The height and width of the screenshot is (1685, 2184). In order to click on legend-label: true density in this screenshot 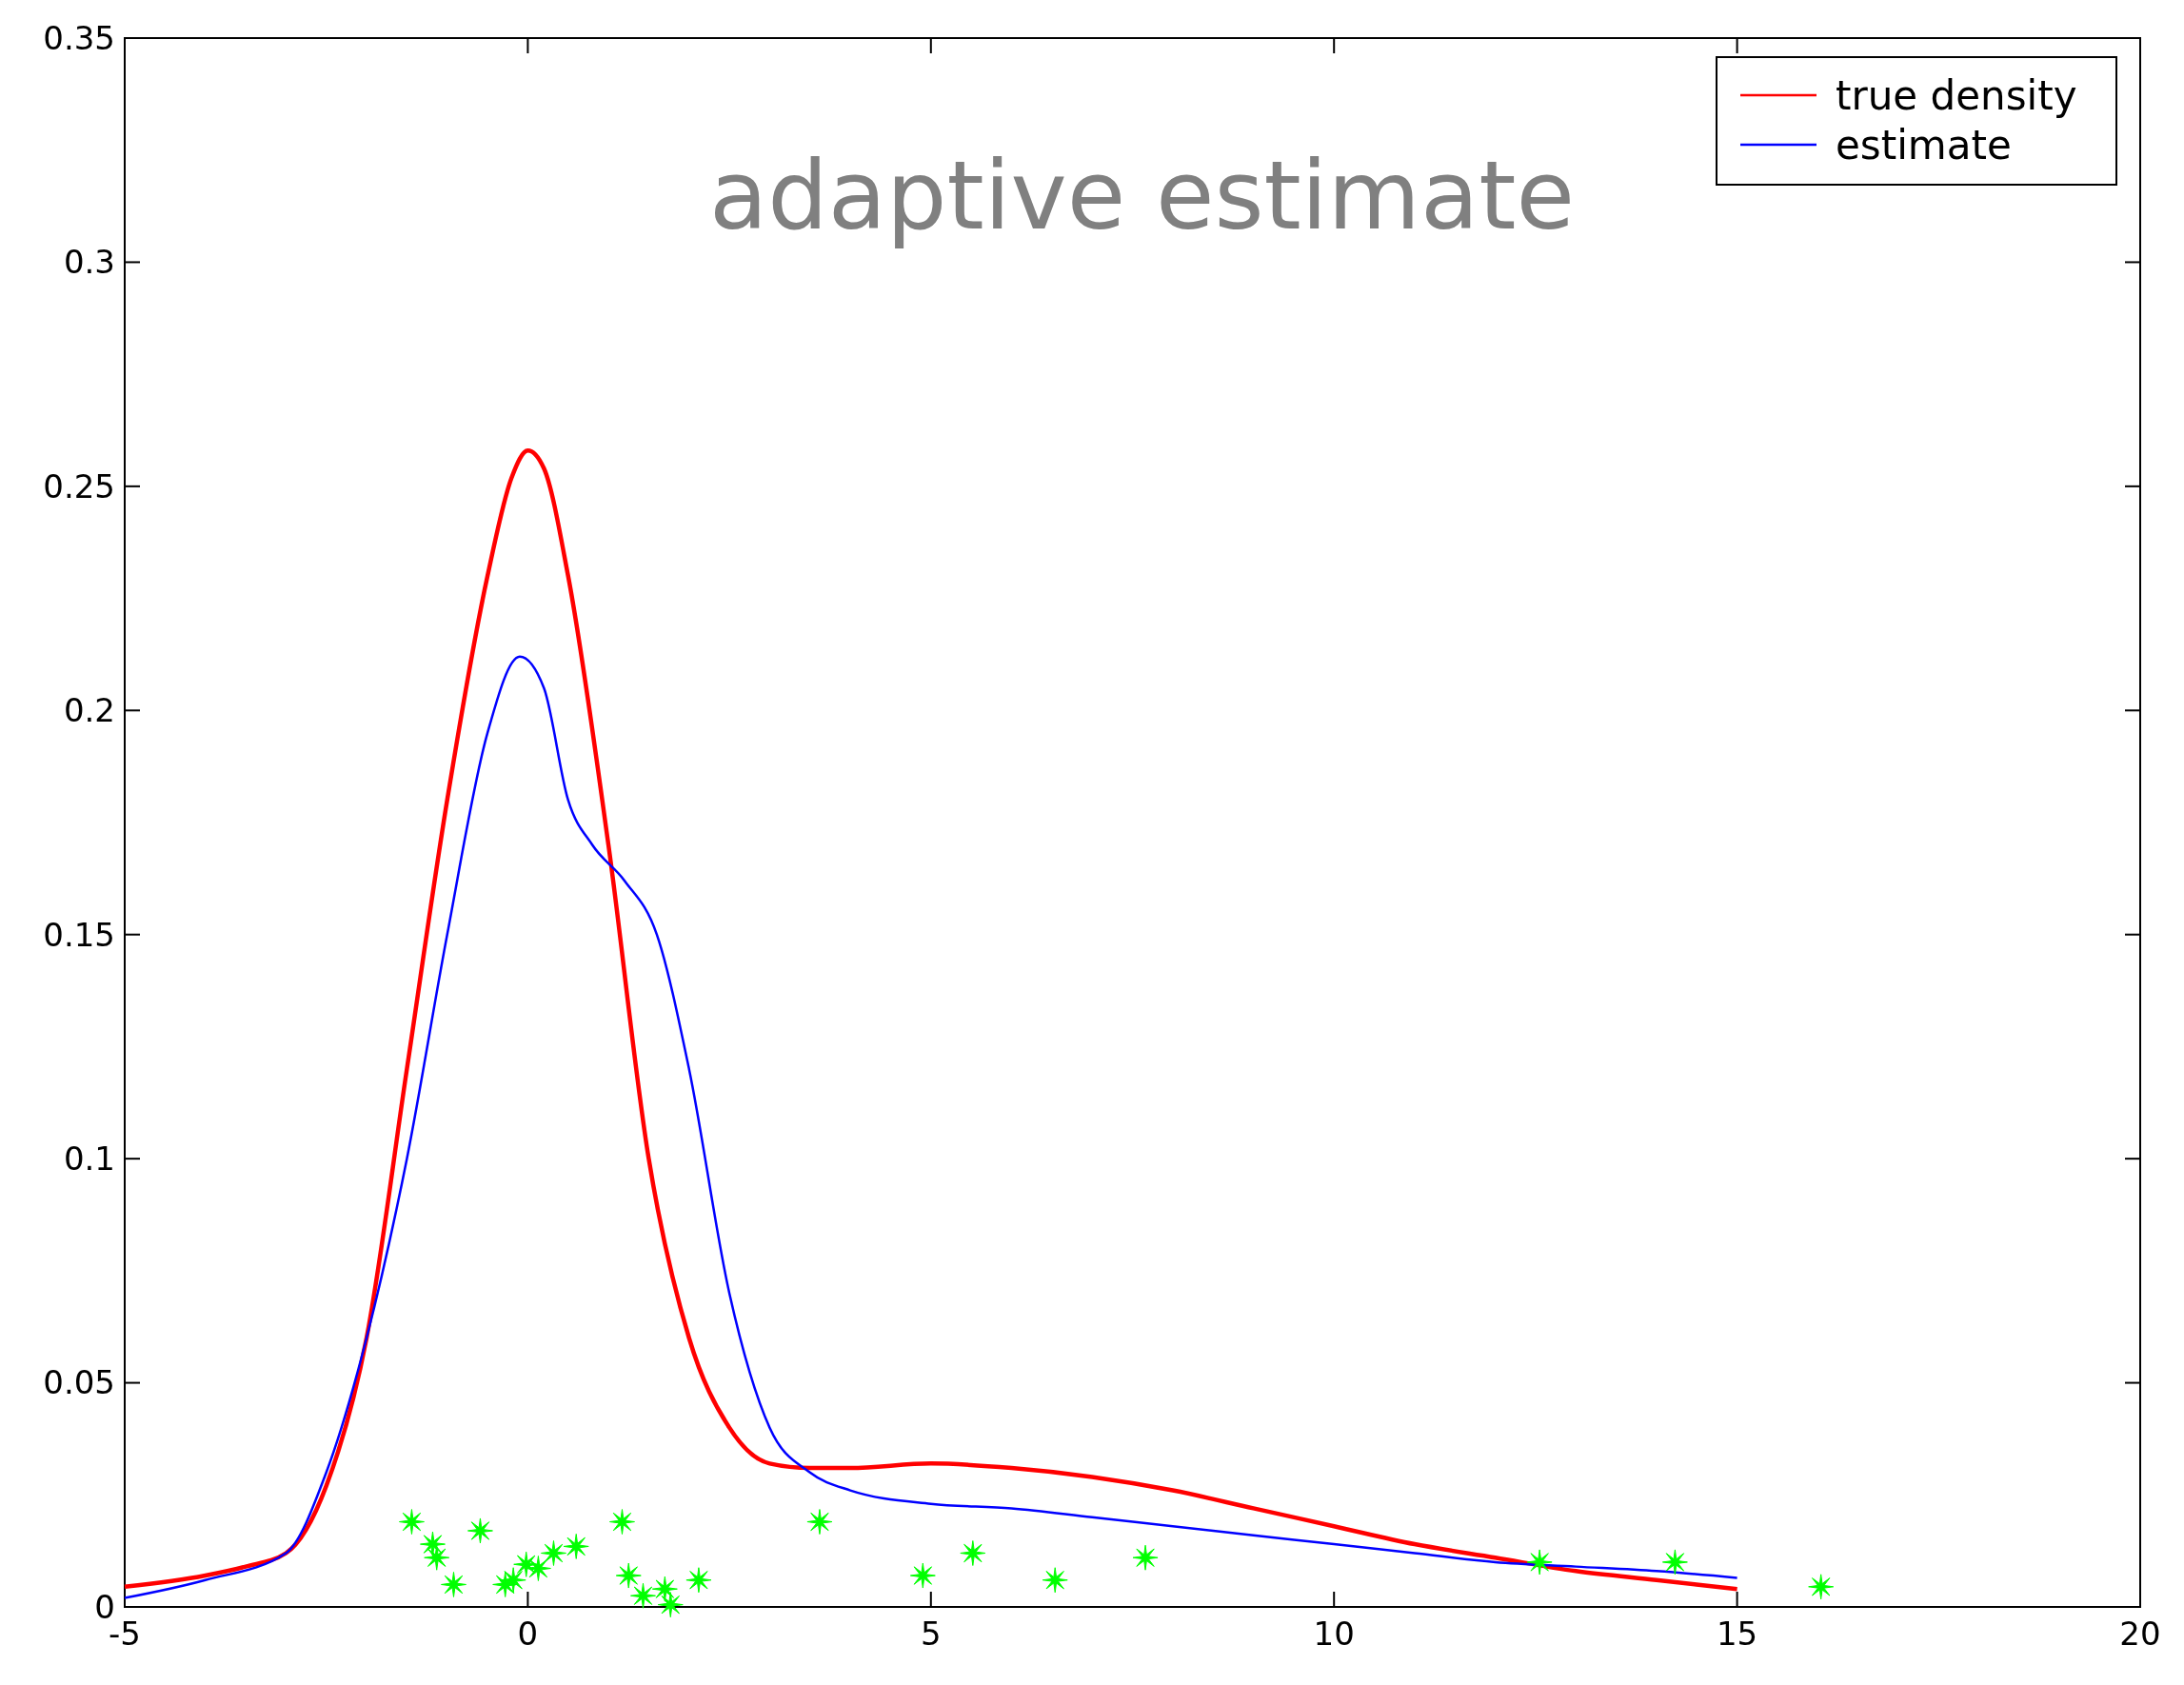, I will do `click(1957, 95)`.